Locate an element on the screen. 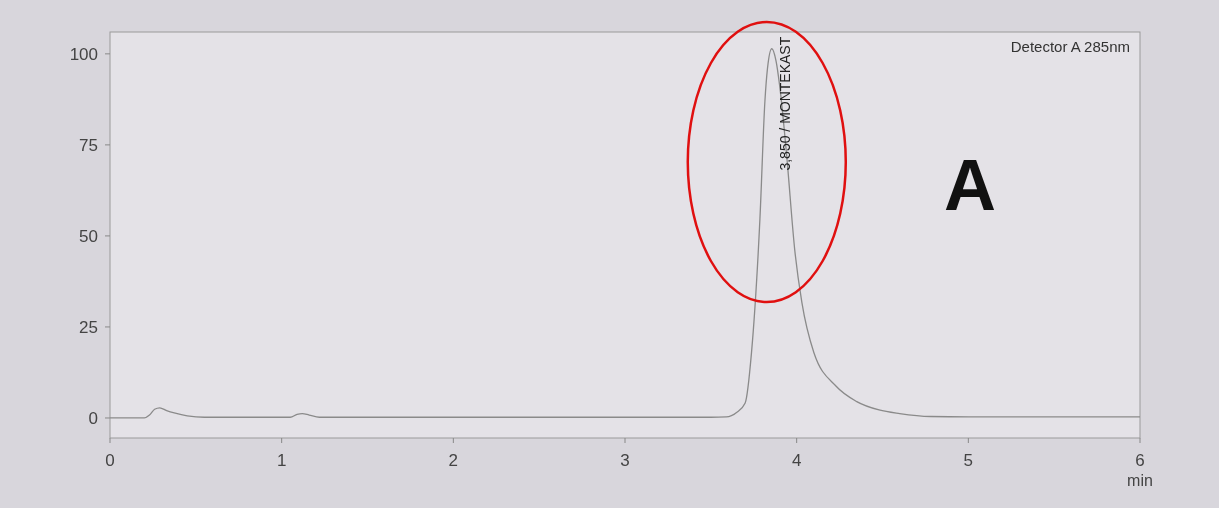  y-tick-label: 100 is located at coordinates (83, 54).